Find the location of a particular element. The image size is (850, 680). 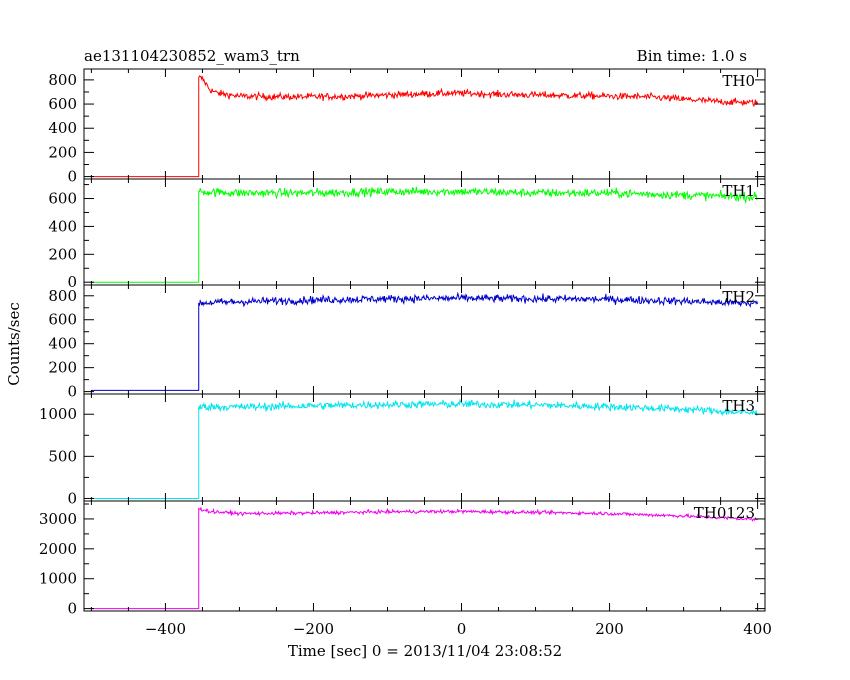

series-line-th1 is located at coordinates (425, 234).